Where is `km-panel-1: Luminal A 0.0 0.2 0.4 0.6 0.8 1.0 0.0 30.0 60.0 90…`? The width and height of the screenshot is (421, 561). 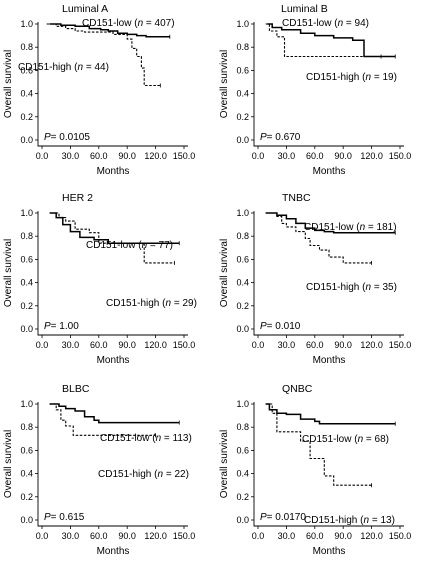
km-panel-1: Luminal A 0.0 0.2 0.4 0.6 0.8 1.0 0.0 30.0 60.0 90… is located at coordinates (99, 90).